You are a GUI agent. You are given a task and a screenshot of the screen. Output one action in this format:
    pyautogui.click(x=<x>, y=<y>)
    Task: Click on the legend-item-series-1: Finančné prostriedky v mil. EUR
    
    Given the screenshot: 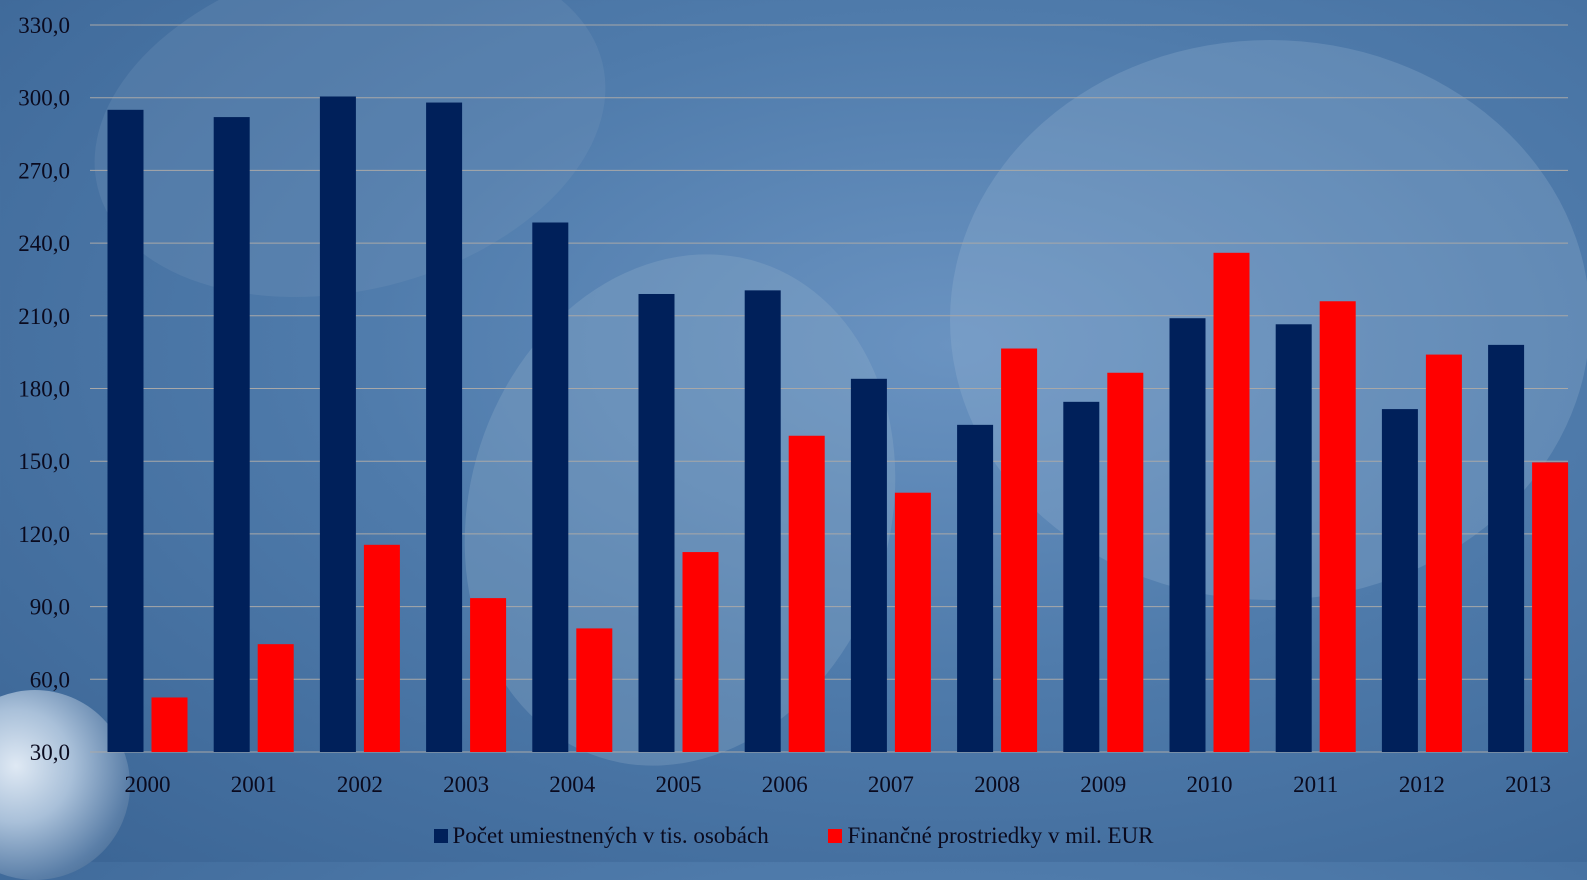 What is the action you would take?
    pyautogui.click(x=990, y=836)
    